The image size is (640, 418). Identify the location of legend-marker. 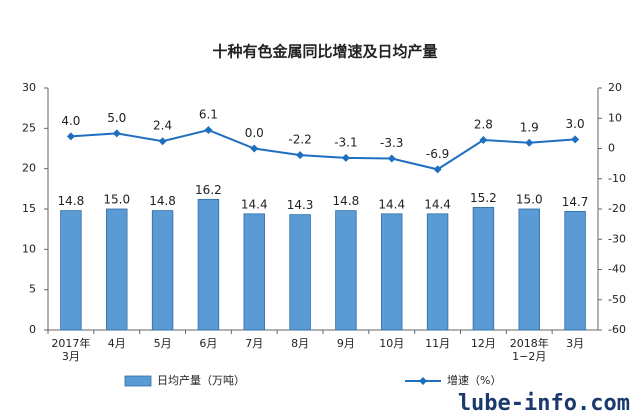
(423, 381).